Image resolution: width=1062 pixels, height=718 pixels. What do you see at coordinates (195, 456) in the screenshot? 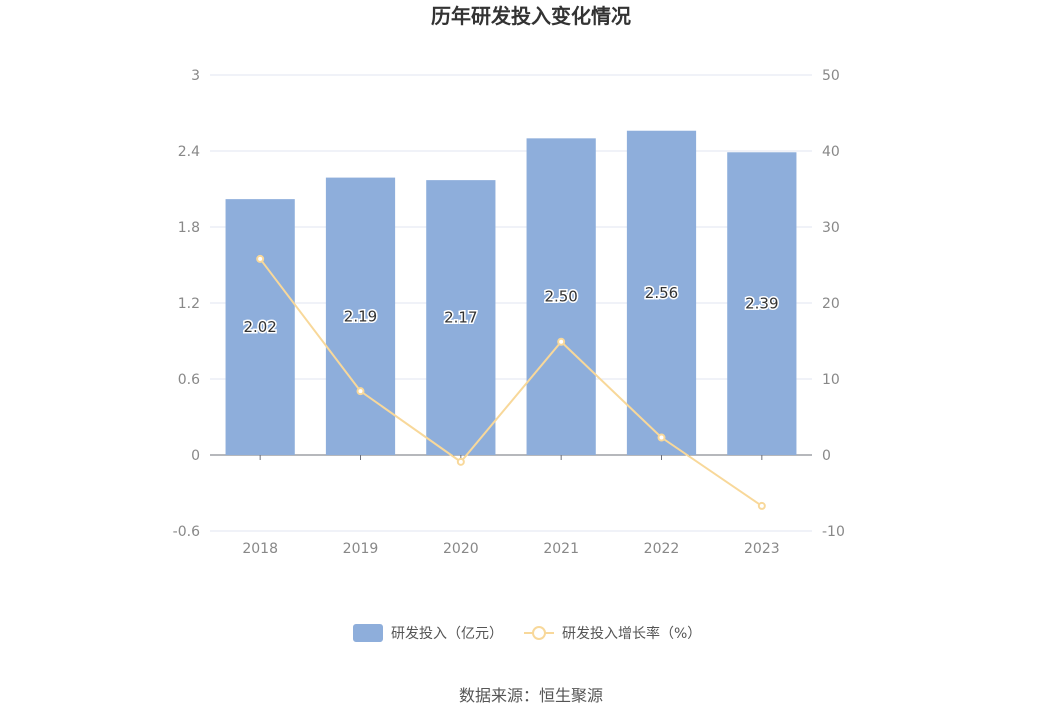
I see `left-tick-label: 0` at bounding box center [195, 456].